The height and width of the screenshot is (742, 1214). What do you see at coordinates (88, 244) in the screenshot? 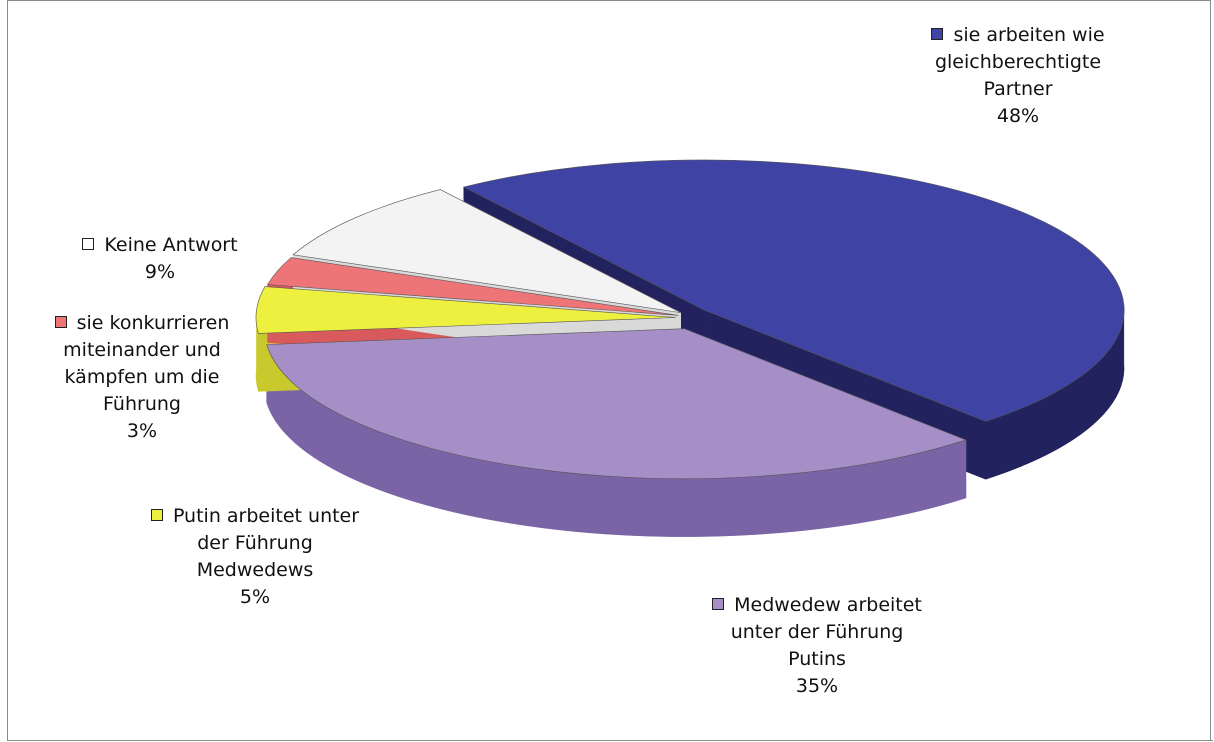
I see `legend-key-keine-antwort` at bounding box center [88, 244].